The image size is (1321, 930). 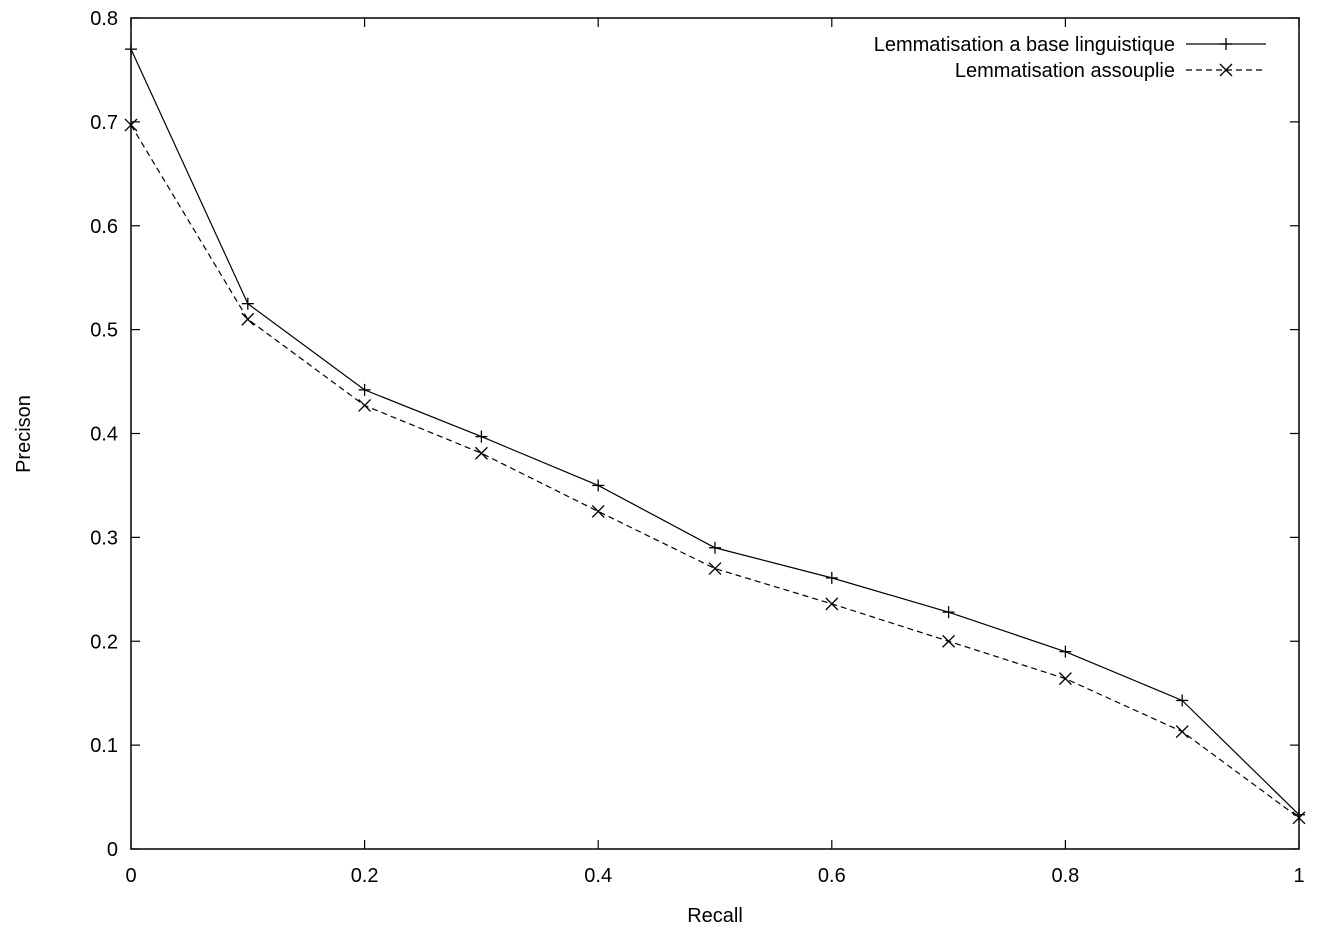 What do you see at coordinates (598, 876) in the screenshot?
I see `x-tick-label: 0.4` at bounding box center [598, 876].